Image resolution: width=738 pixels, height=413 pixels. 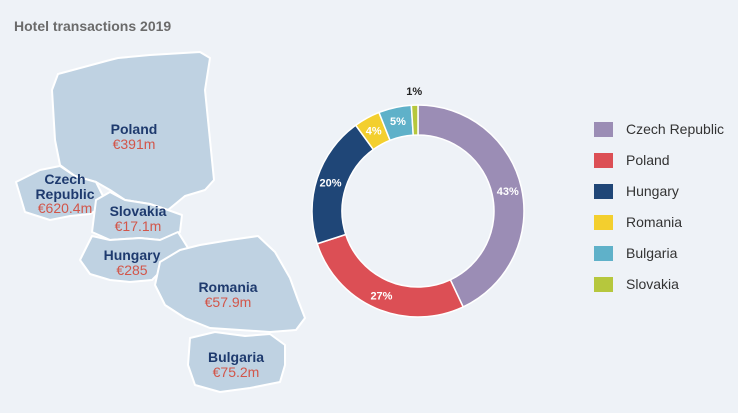 I want to click on country-value: €391m, so click(x=134, y=143).